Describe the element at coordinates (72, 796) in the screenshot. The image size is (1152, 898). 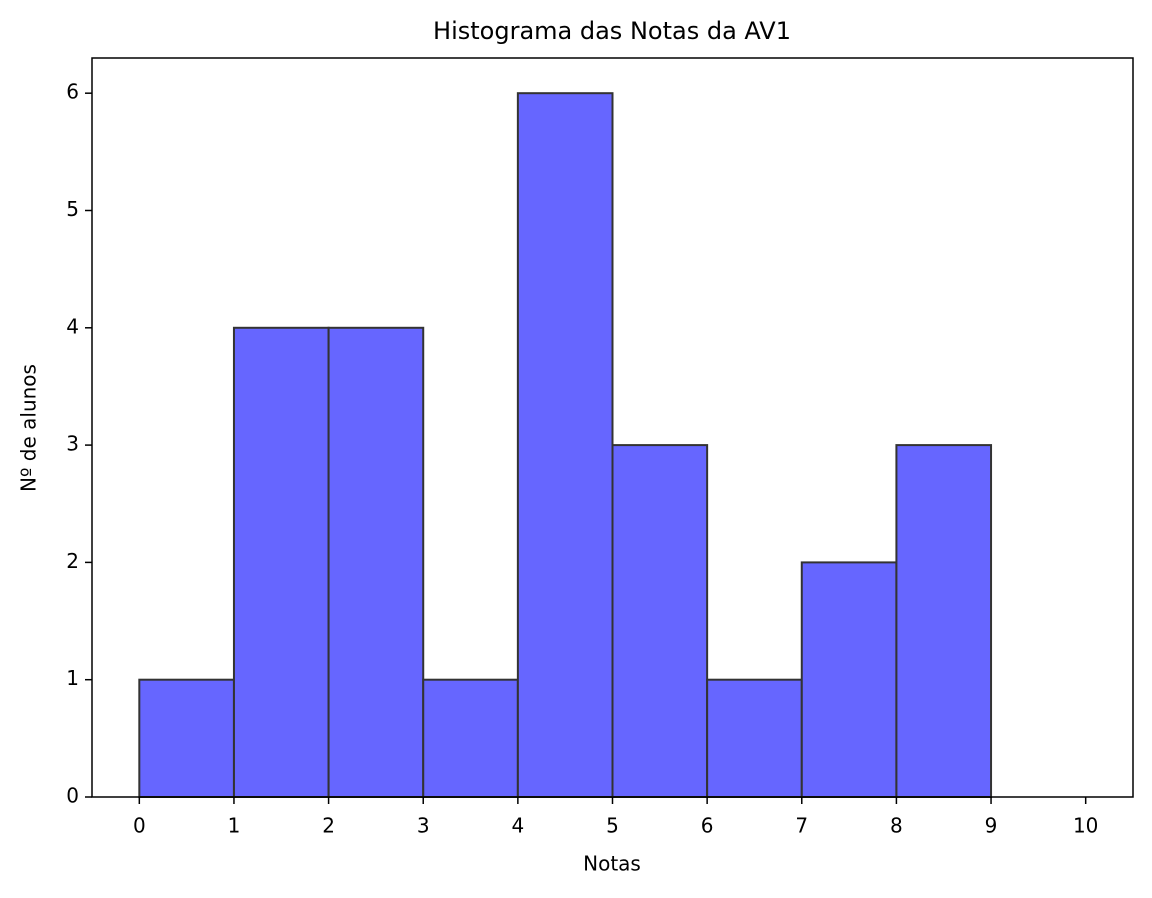
I see `y-tick-label: 0` at that location.